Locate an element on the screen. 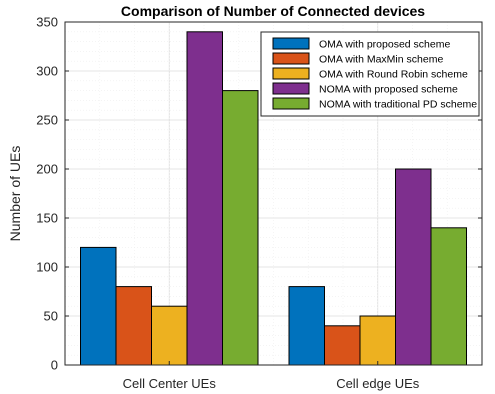  x-axis-ticks: Cell Center UEs Cell edge UEs is located at coordinates (271, 376).